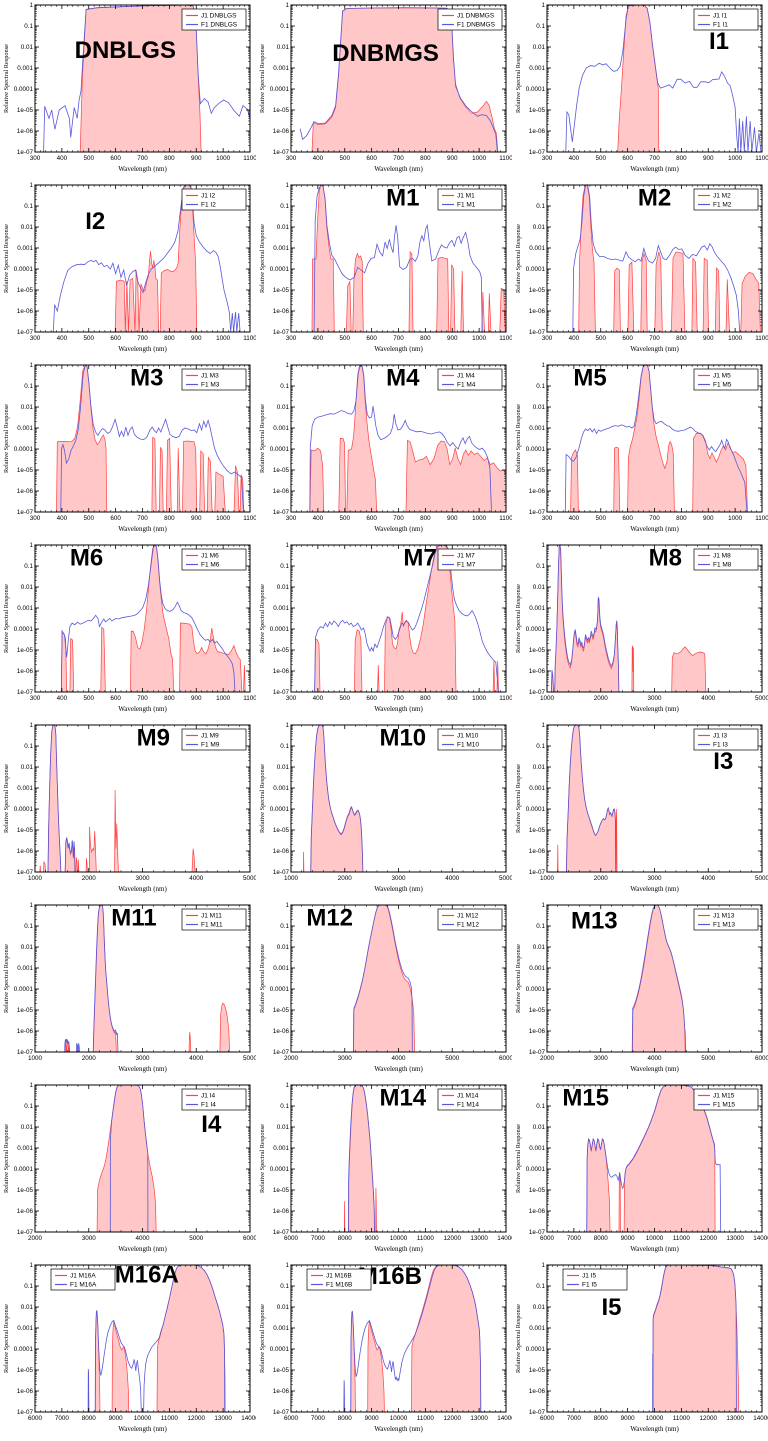 This screenshot has height=1441, width=768. What do you see at coordinates (419, 558) in the screenshot?
I see `plot-title-M7: M7` at bounding box center [419, 558].